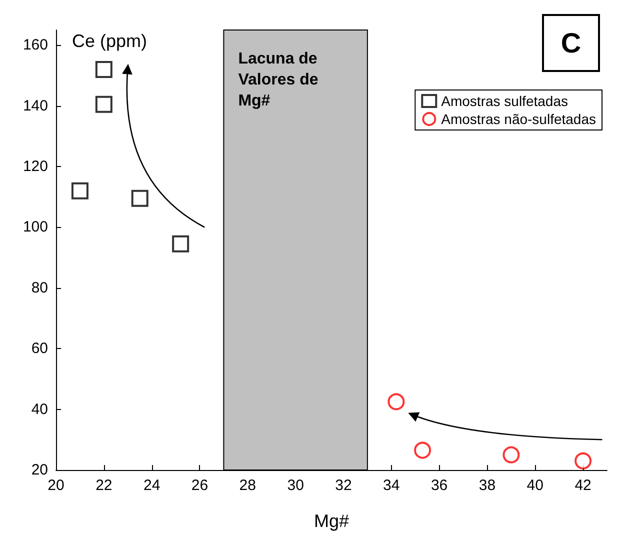 The width and height of the screenshot is (622, 538). Describe the element at coordinates (439, 485) in the screenshot. I see `x-tick-label: 36` at that location.